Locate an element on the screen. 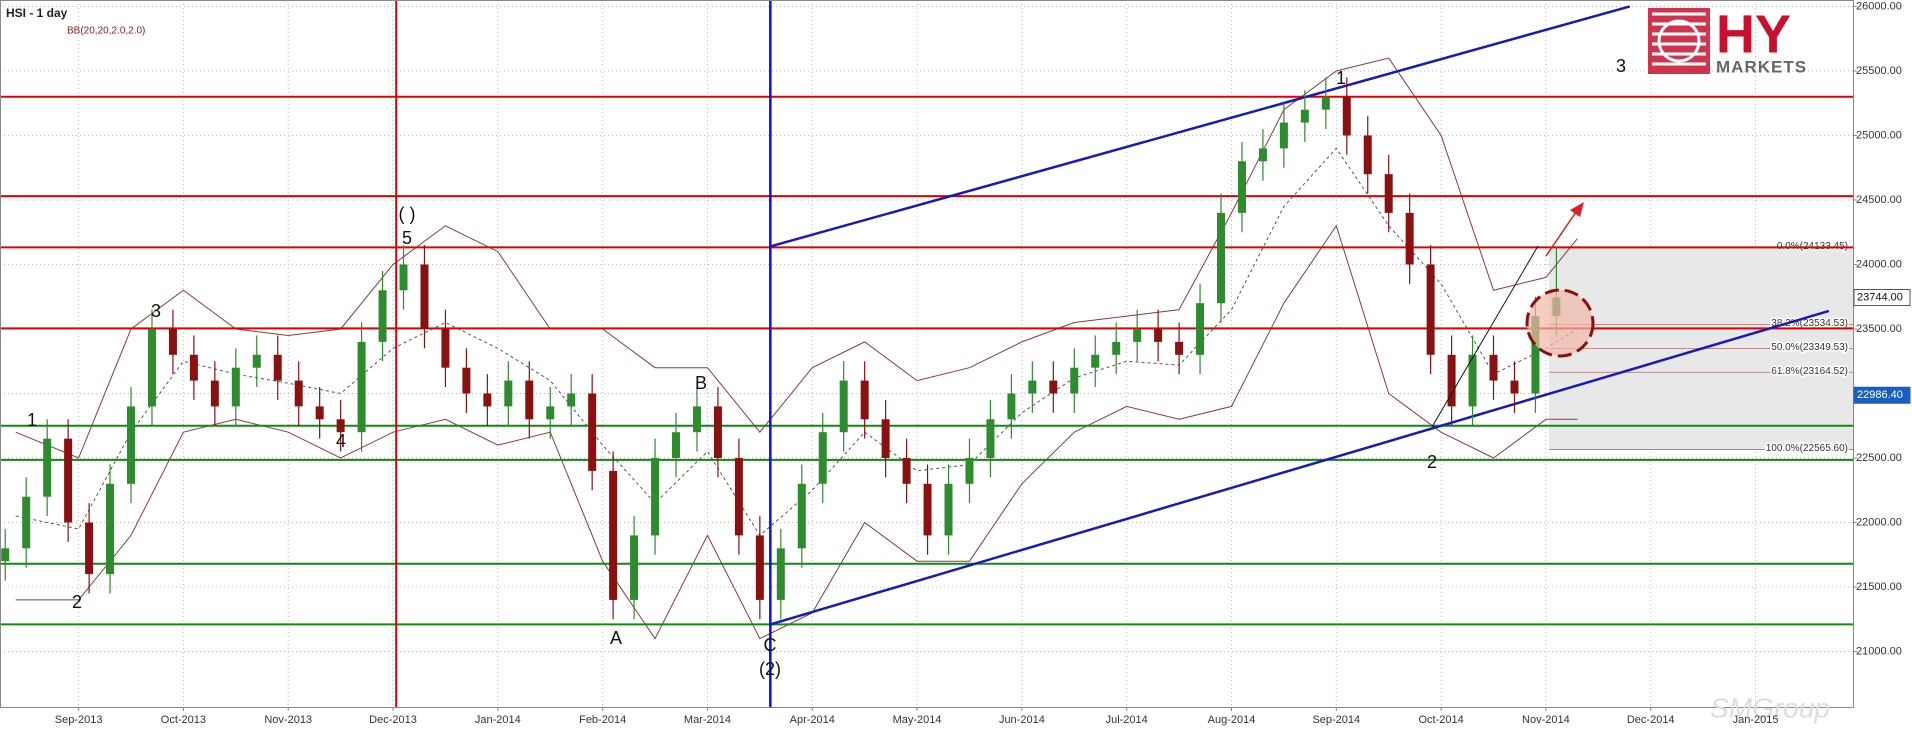  wave-label: A is located at coordinates (616, 638).